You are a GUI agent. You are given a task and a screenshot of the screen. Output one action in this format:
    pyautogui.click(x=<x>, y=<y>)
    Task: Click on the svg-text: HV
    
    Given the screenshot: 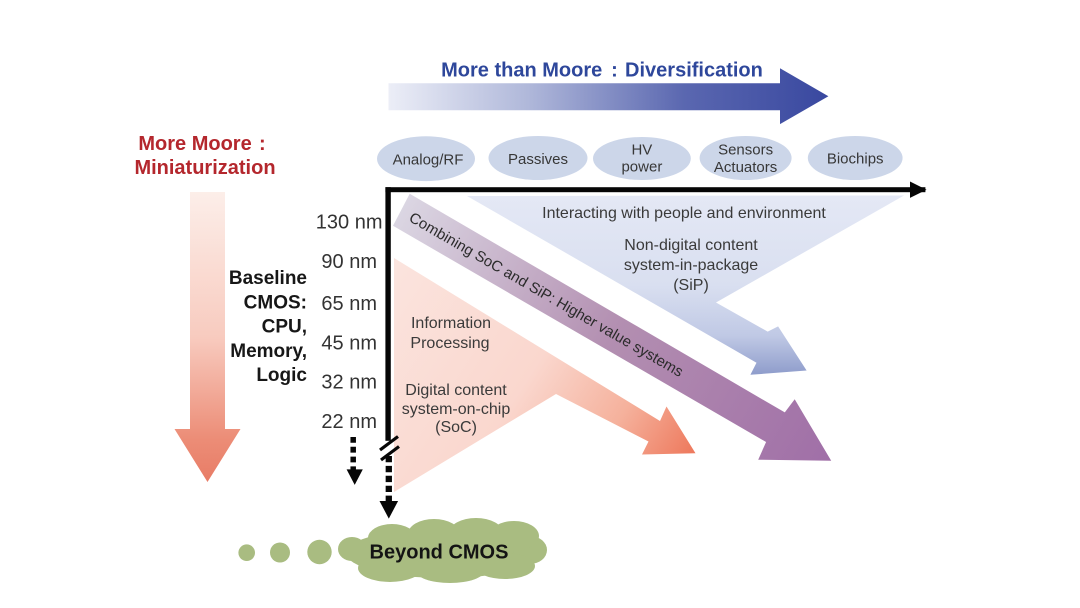 What is the action you would take?
    pyautogui.click(x=641, y=150)
    